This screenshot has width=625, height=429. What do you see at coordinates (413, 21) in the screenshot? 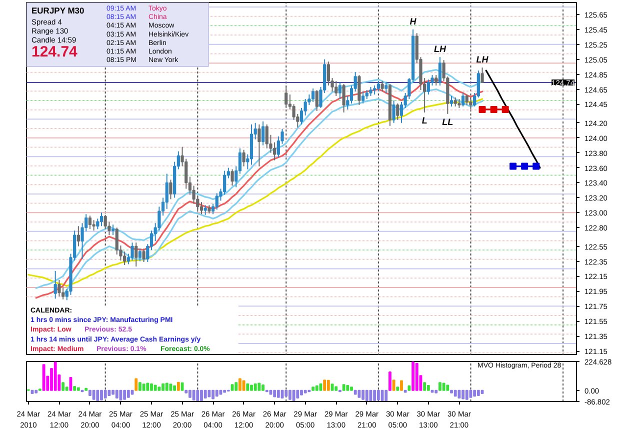
I see `text: H` at bounding box center [413, 21].